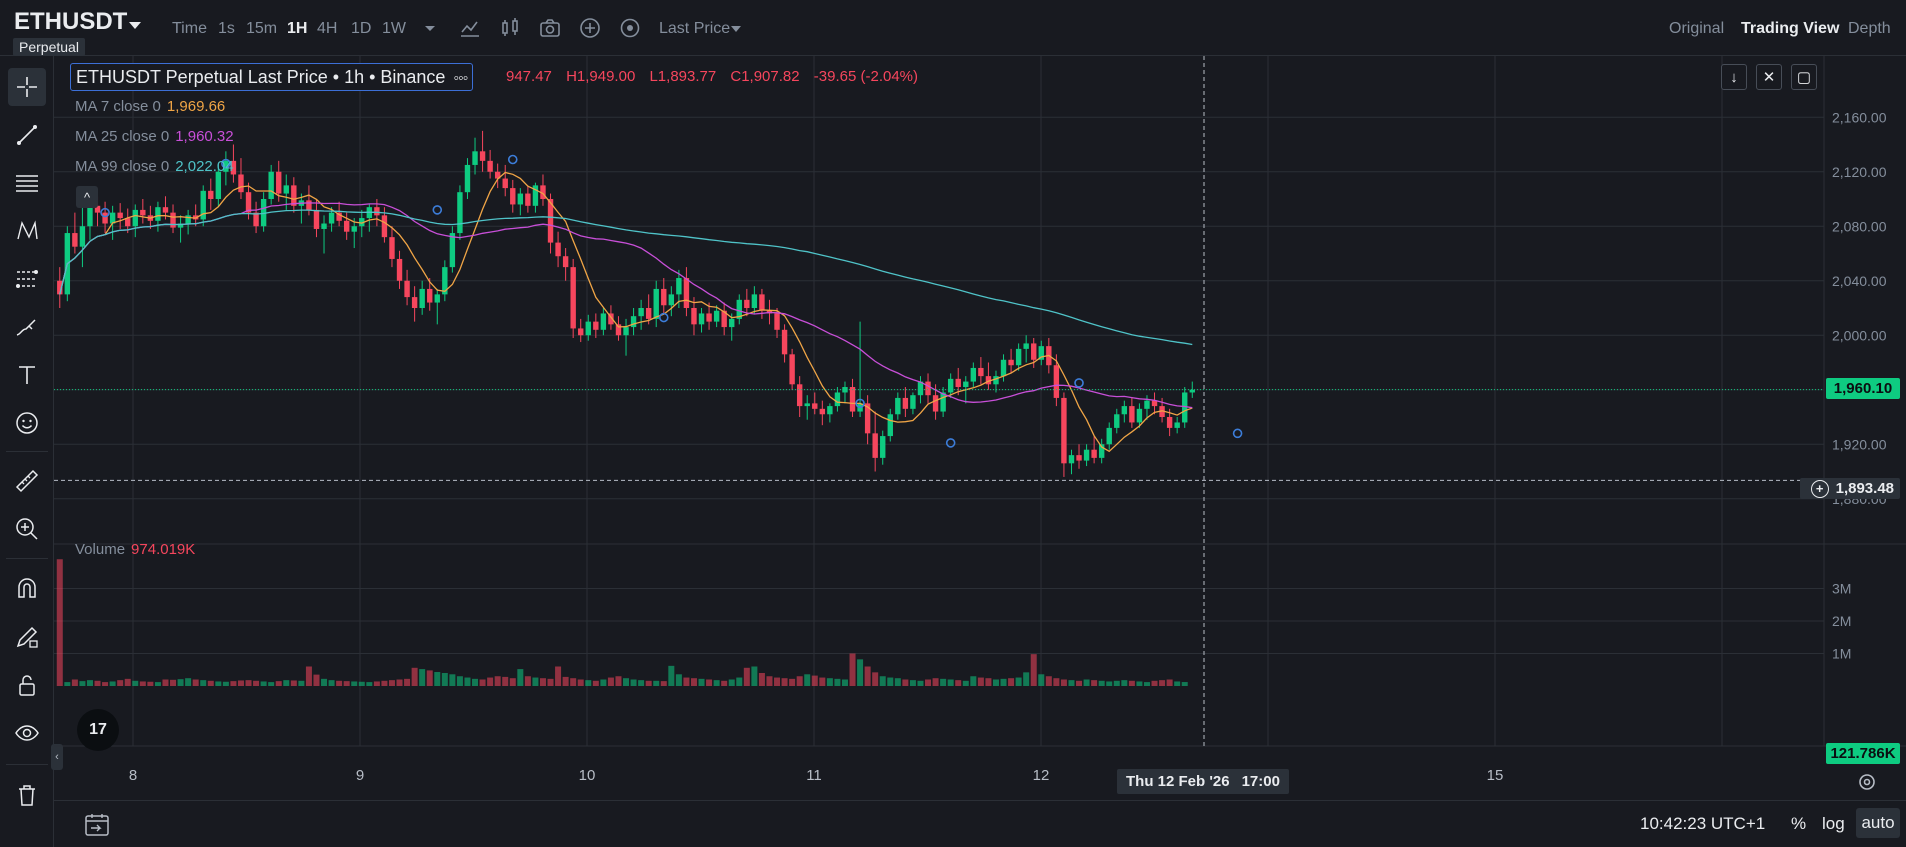 The height and width of the screenshot is (847, 1906). Describe the element at coordinates (630, 28) in the screenshot. I see `settings-gear-icon` at that location.